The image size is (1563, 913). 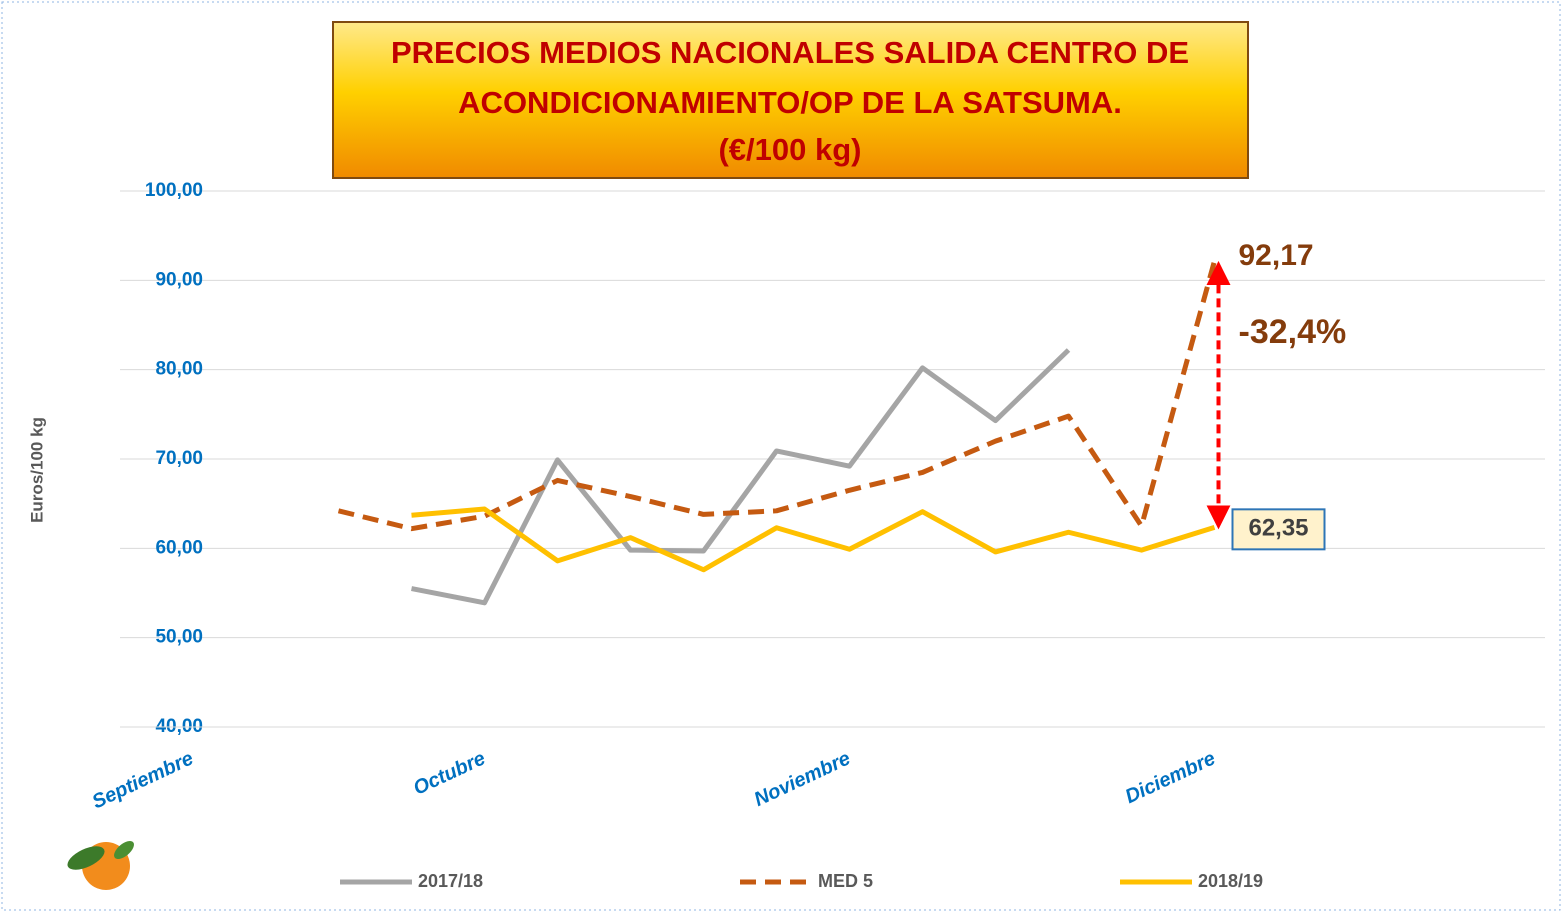 What do you see at coordinates (179, 279) in the screenshot?
I see `y-tick-label: 90,00` at bounding box center [179, 279].